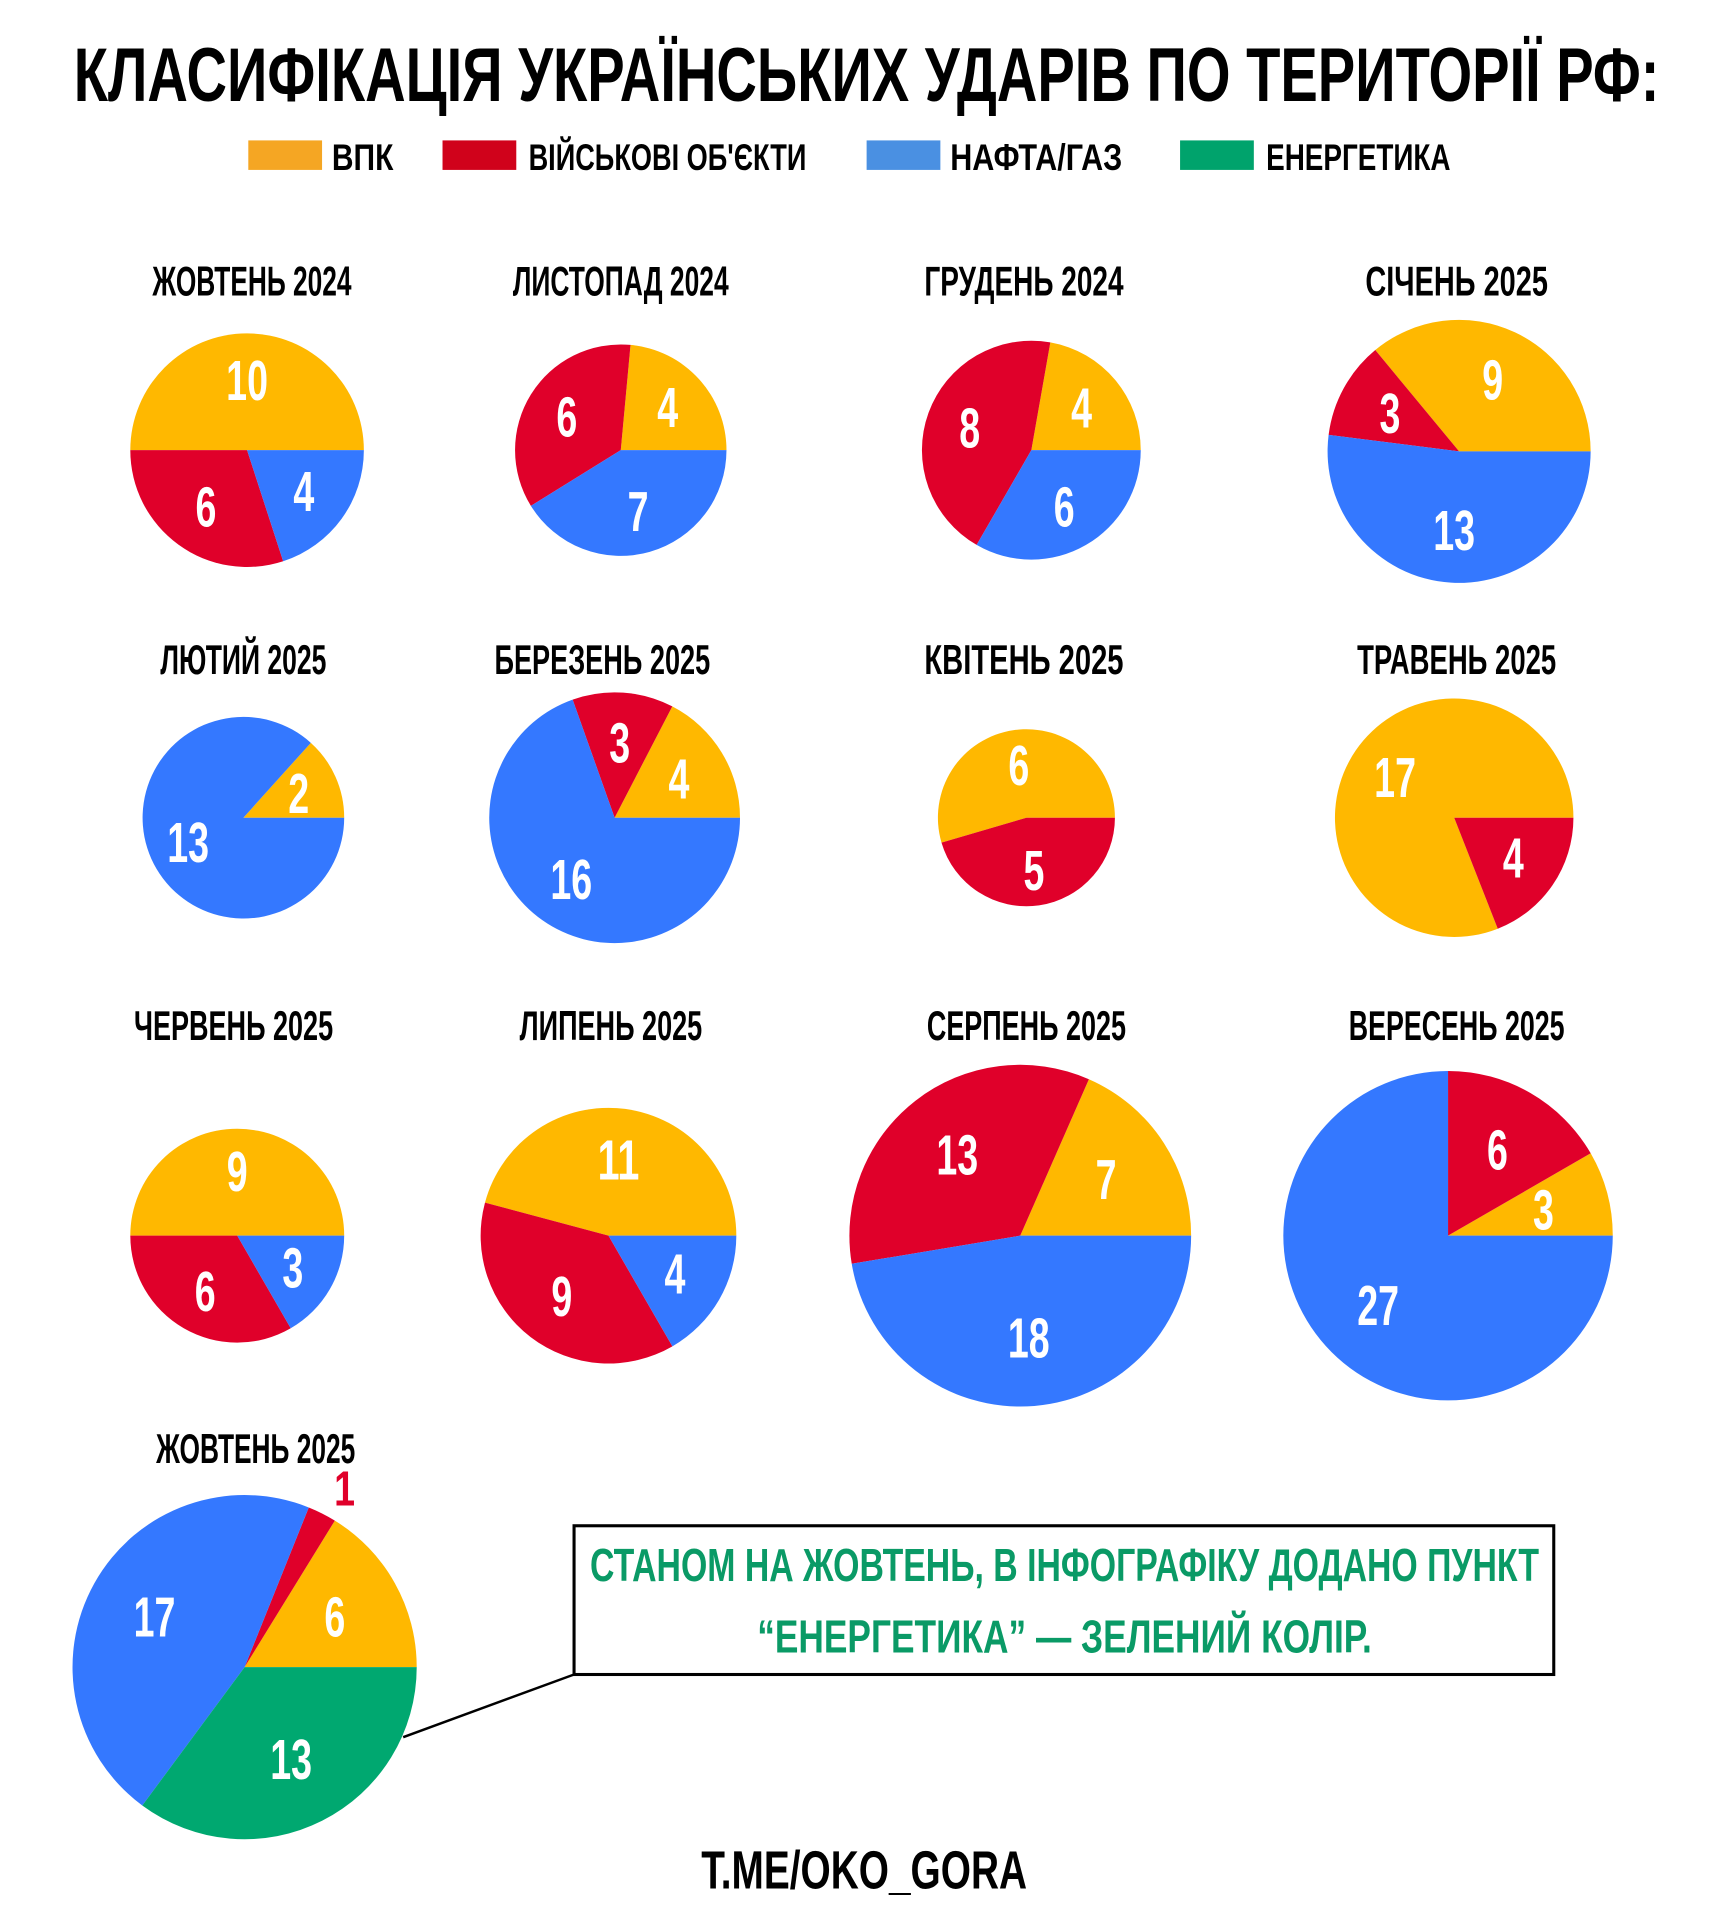 Image resolution: width=1732 pixels, height=1928 pixels. What do you see at coordinates (233, 1025) in the screenshot?
I see `pie-title: ЧЕРВЕНЬ 2025` at bounding box center [233, 1025].